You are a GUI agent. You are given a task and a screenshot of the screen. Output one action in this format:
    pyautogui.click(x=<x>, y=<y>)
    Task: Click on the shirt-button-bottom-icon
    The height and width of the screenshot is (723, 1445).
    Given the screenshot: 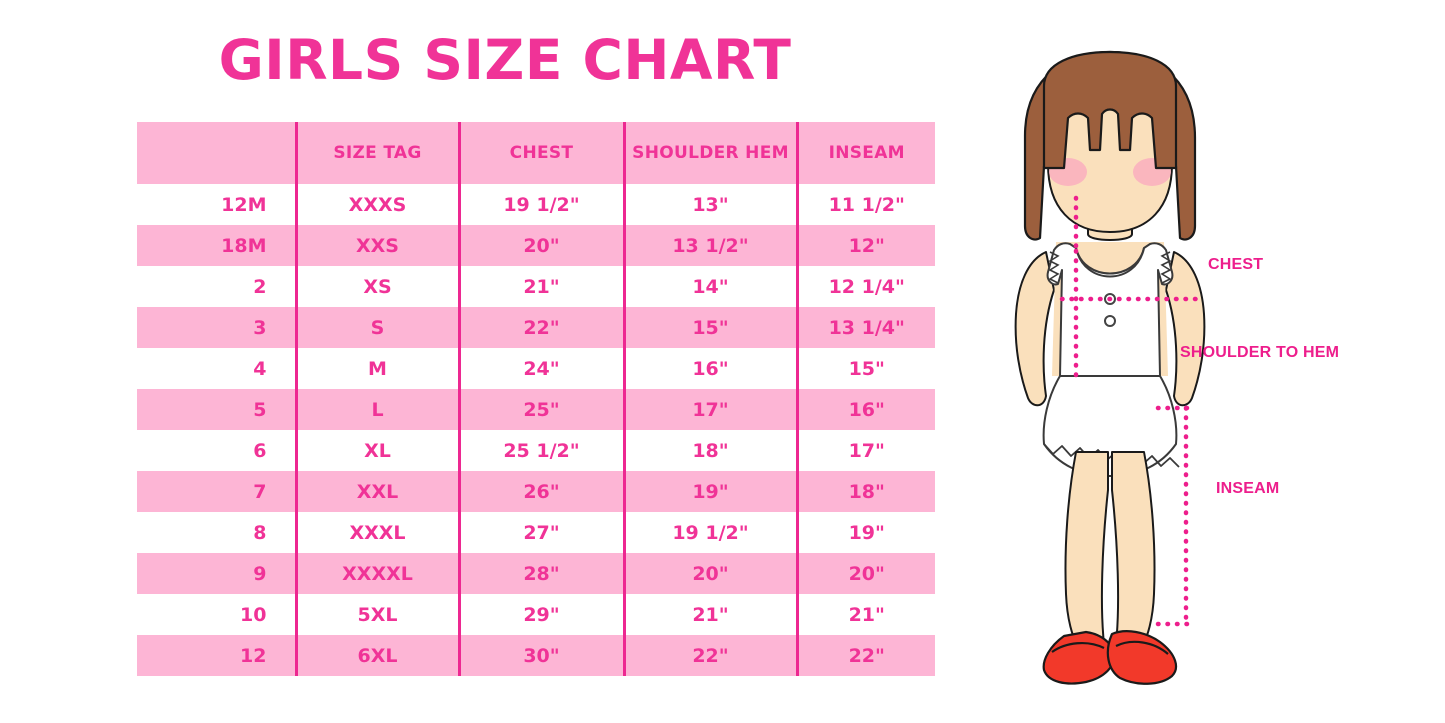 What is the action you would take?
    pyautogui.click(x=1110, y=321)
    